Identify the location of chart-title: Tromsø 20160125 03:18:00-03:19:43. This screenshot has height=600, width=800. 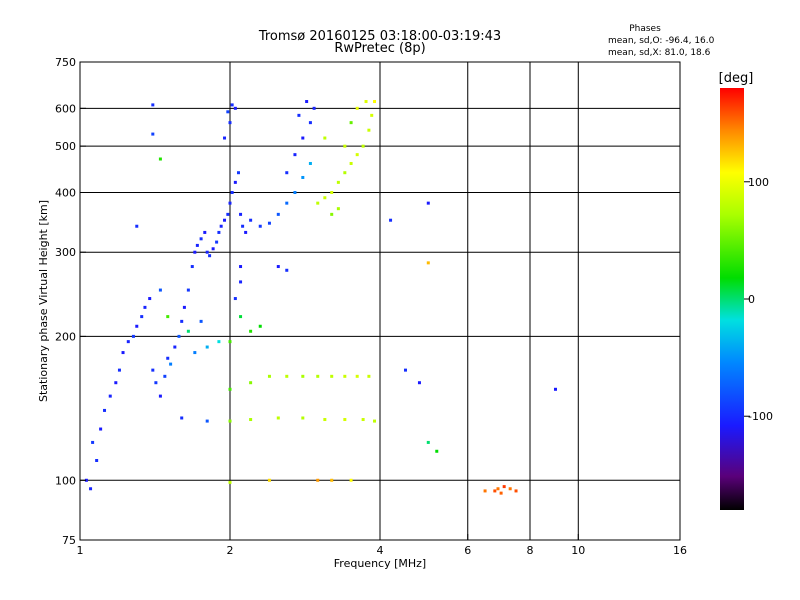
(379, 36).